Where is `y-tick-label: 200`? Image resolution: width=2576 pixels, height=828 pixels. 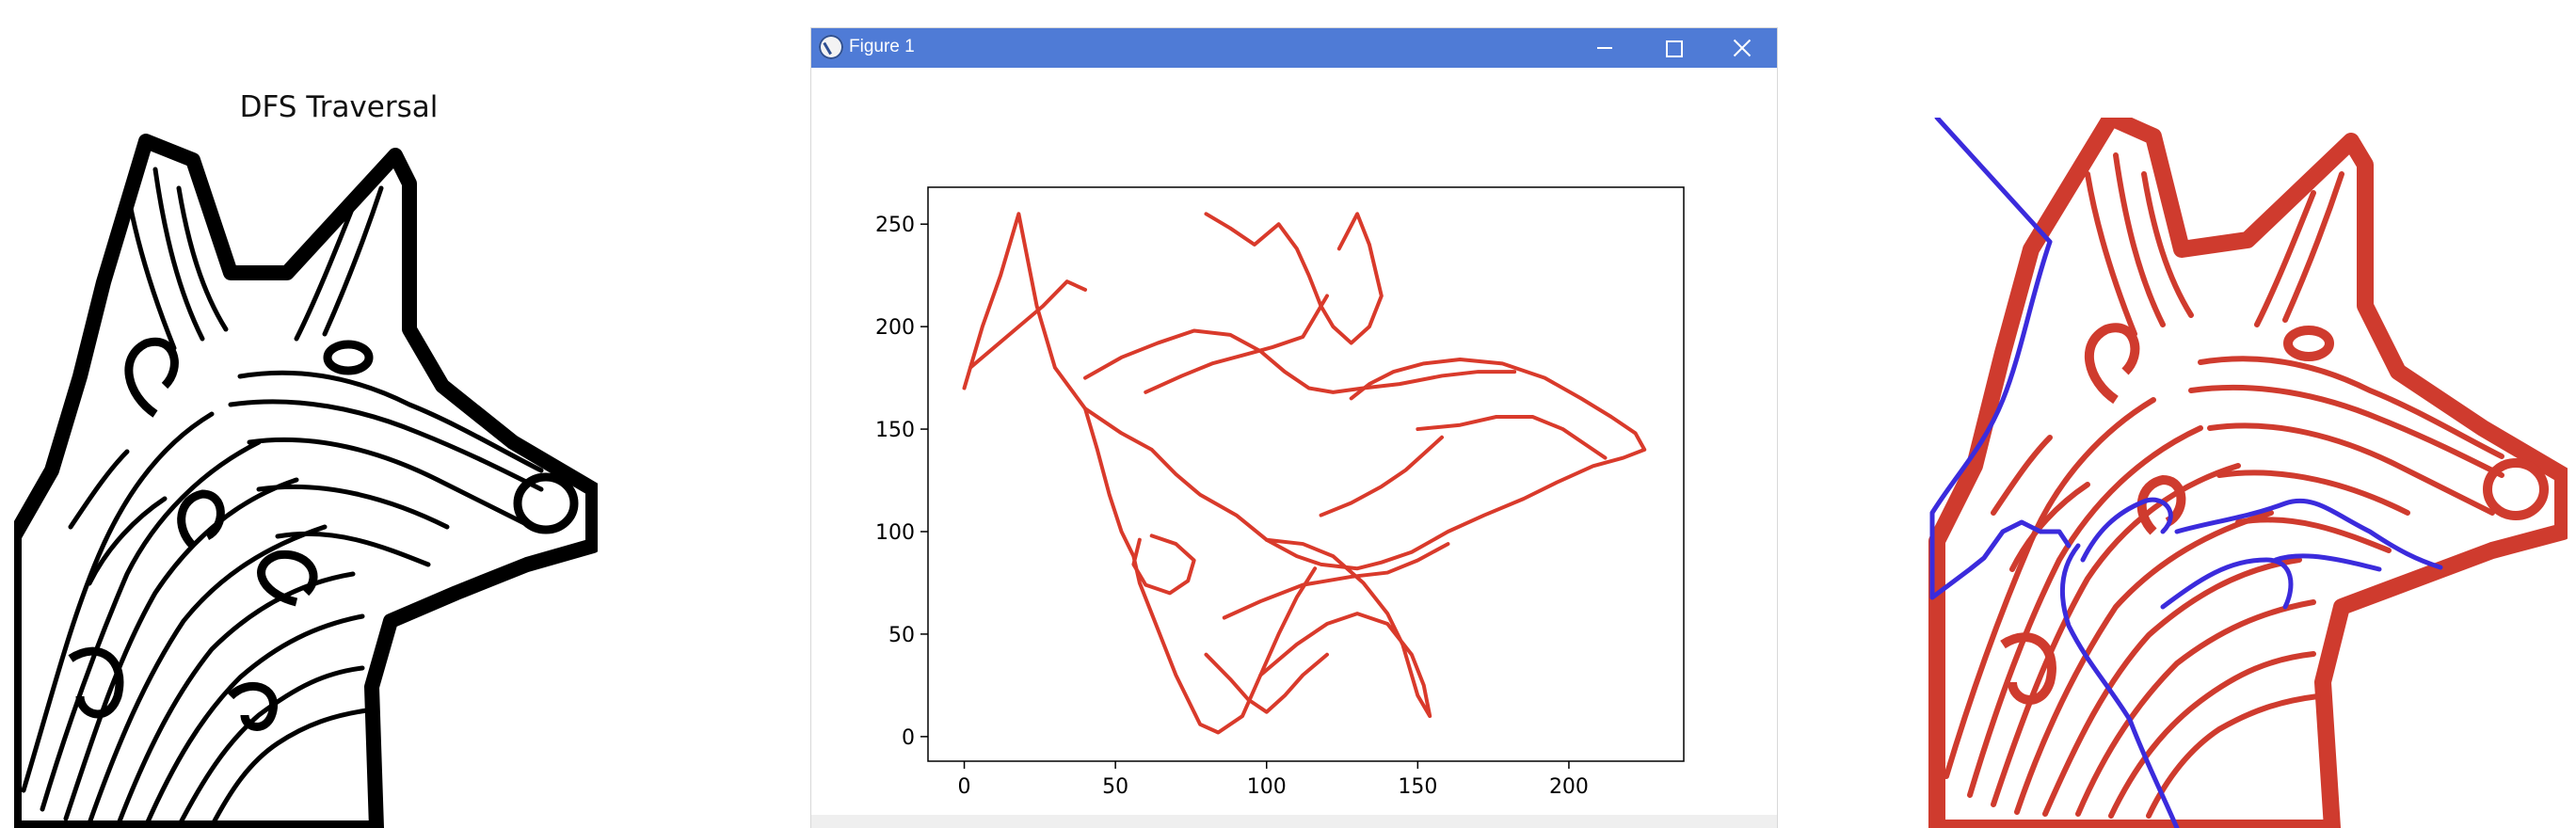
y-tick-label: 200 is located at coordinates (895, 328).